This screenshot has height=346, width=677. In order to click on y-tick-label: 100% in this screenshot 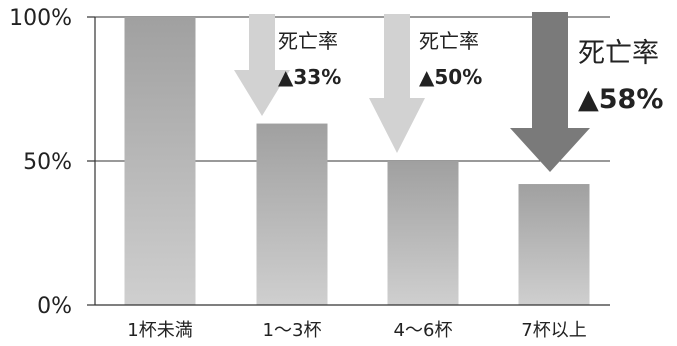, I will do `click(40, 18)`.